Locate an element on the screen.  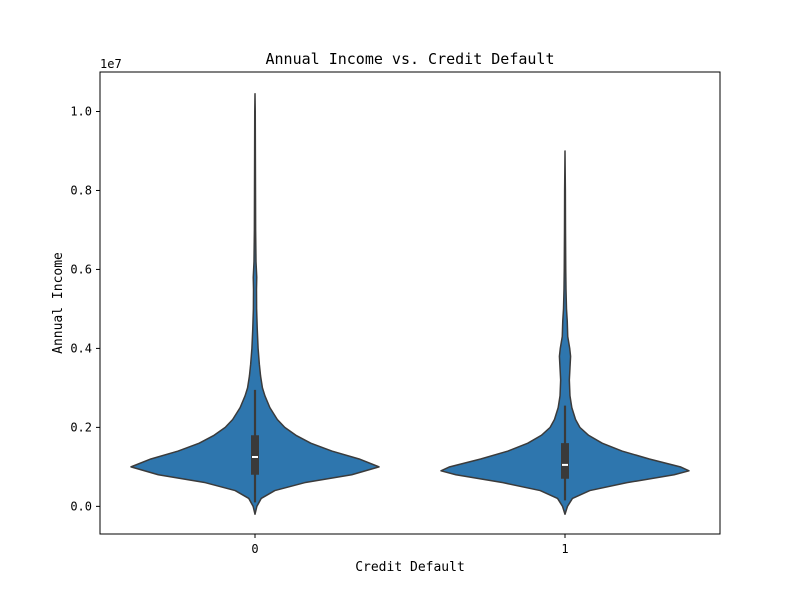
y-tick-label: 0.8 is located at coordinates (81, 190).